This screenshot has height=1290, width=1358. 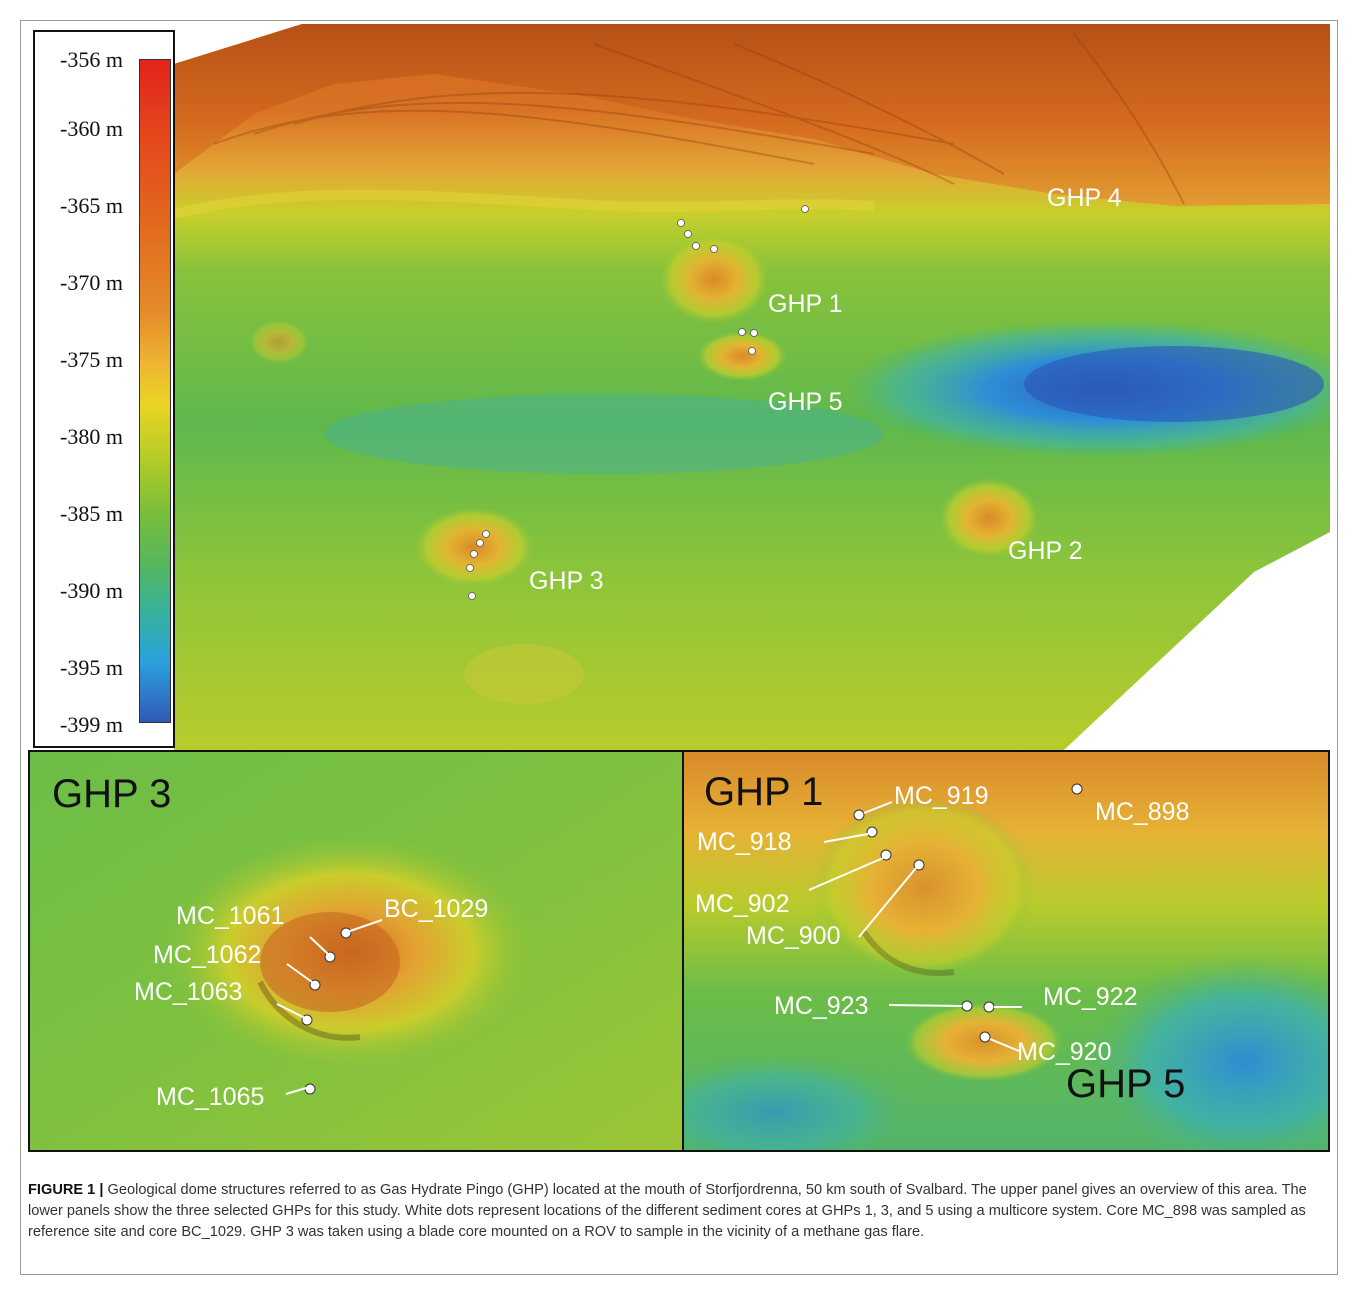 I want to click on tick-360: -360 m, so click(x=91, y=128).